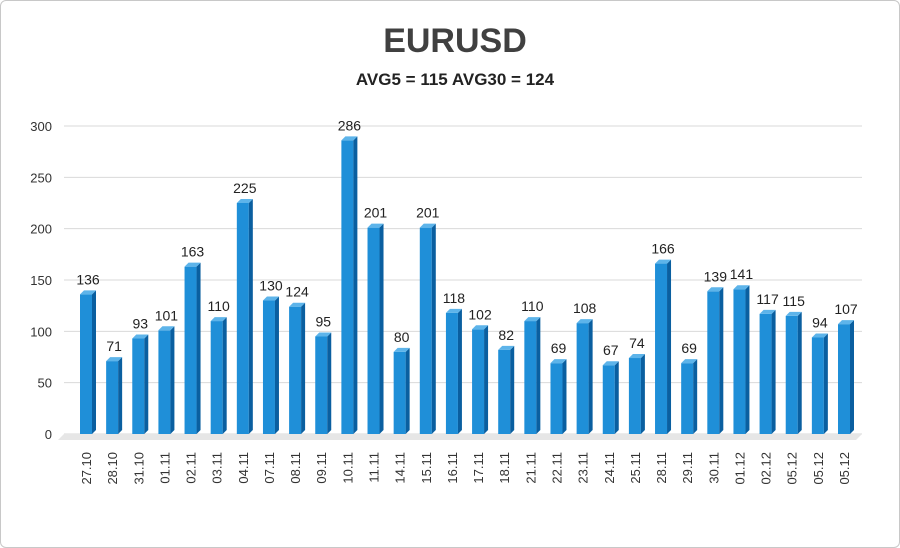 The width and height of the screenshot is (900, 548). I want to click on data-label: 286, so click(350, 125).